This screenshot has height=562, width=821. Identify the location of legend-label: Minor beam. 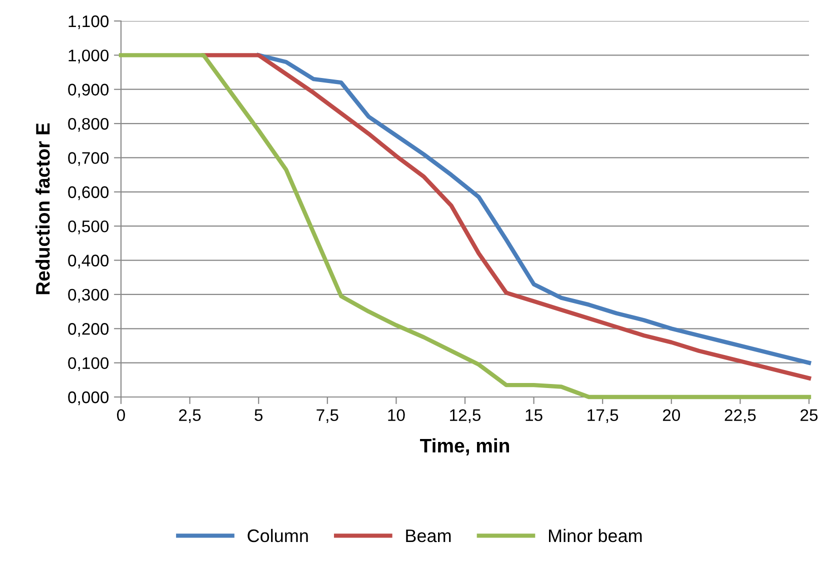
(595, 535).